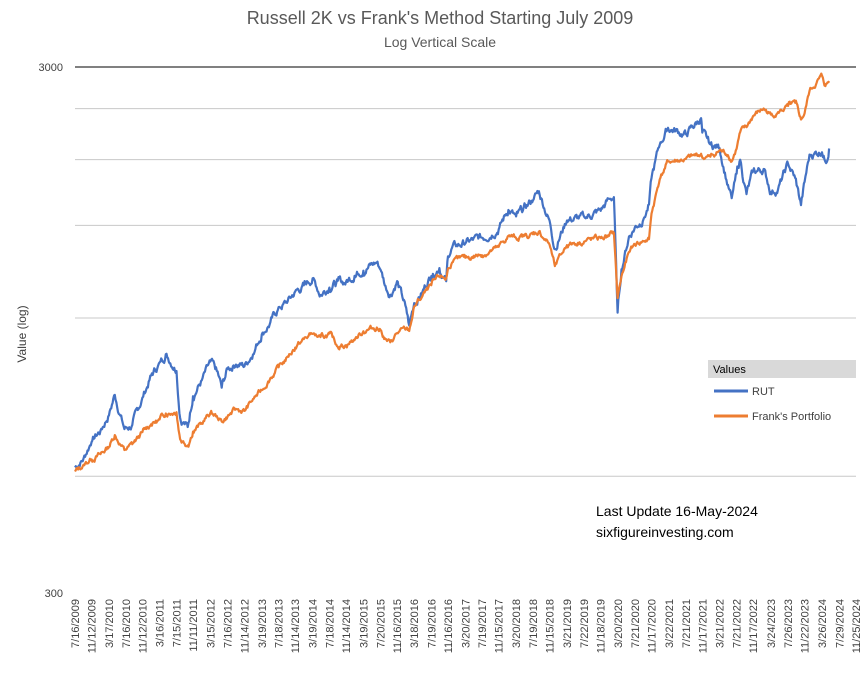 This screenshot has height=678, width=861. I want to click on x-tick-label: 3/21/2022, so click(721, 623).